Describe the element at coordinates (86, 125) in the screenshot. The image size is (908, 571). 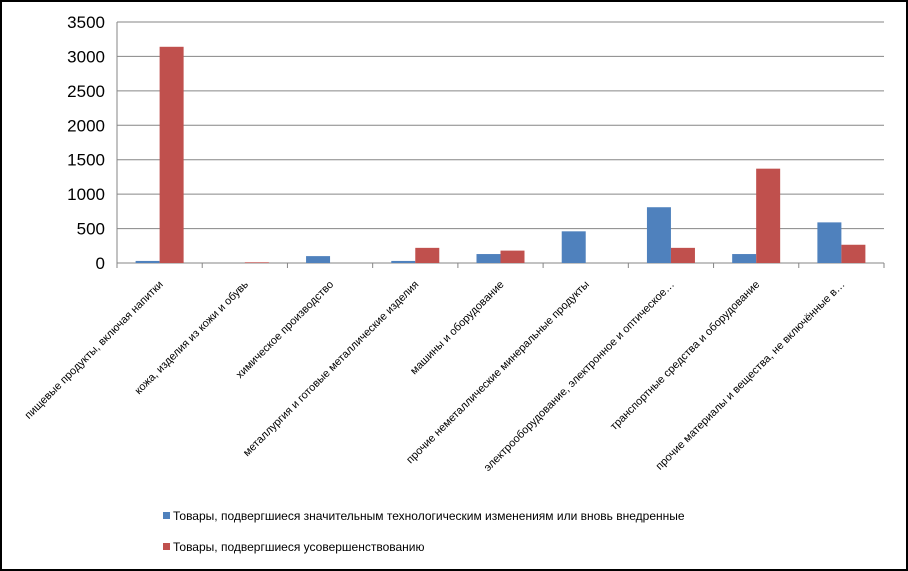
I see `y-tick-label: 2000` at that location.